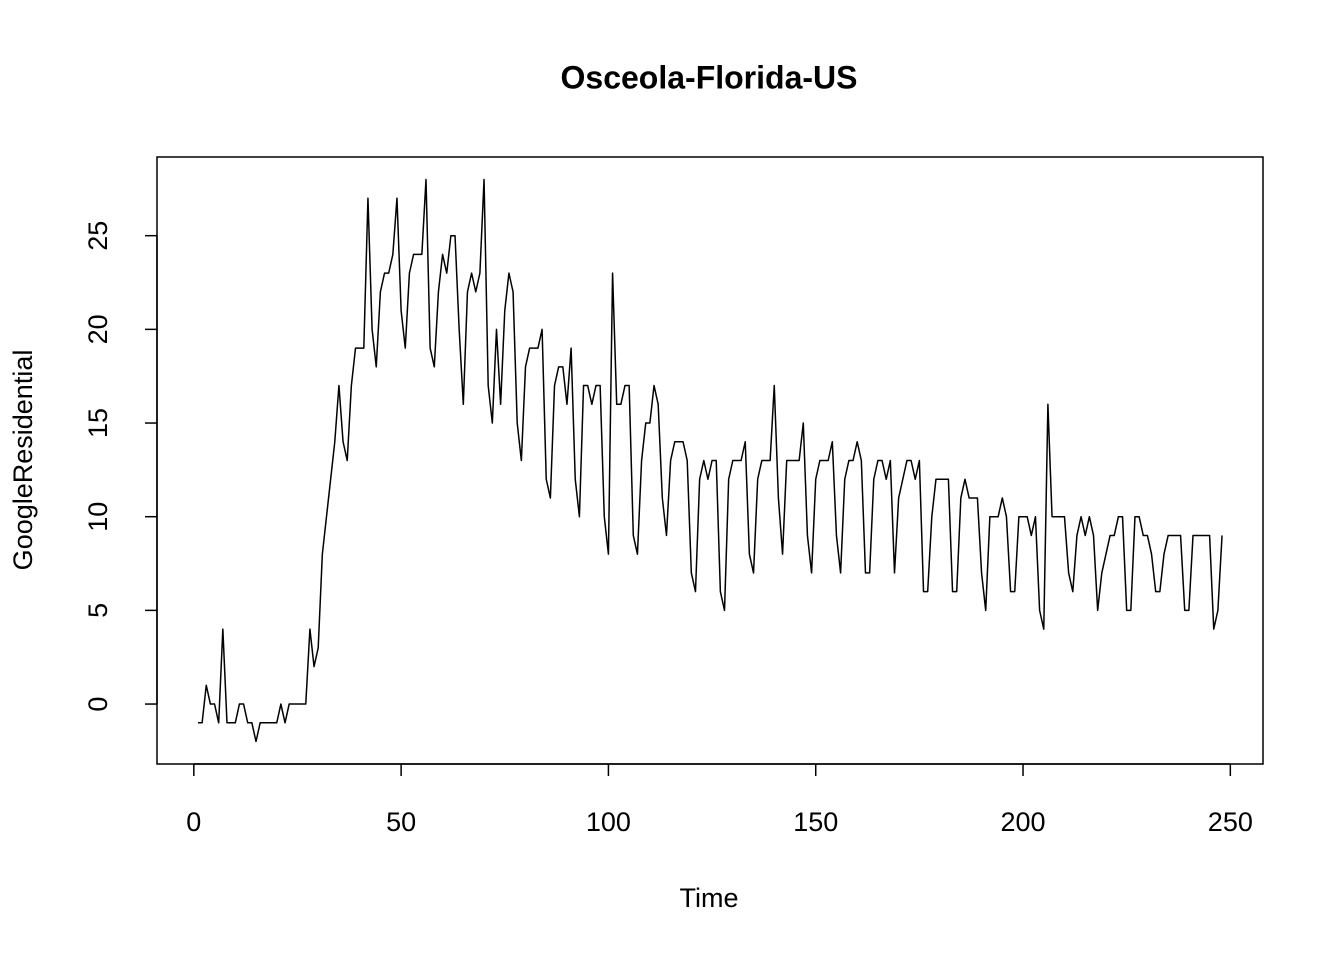  What do you see at coordinates (608, 822) in the screenshot?
I see `x-tick-label: 100` at bounding box center [608, 822].